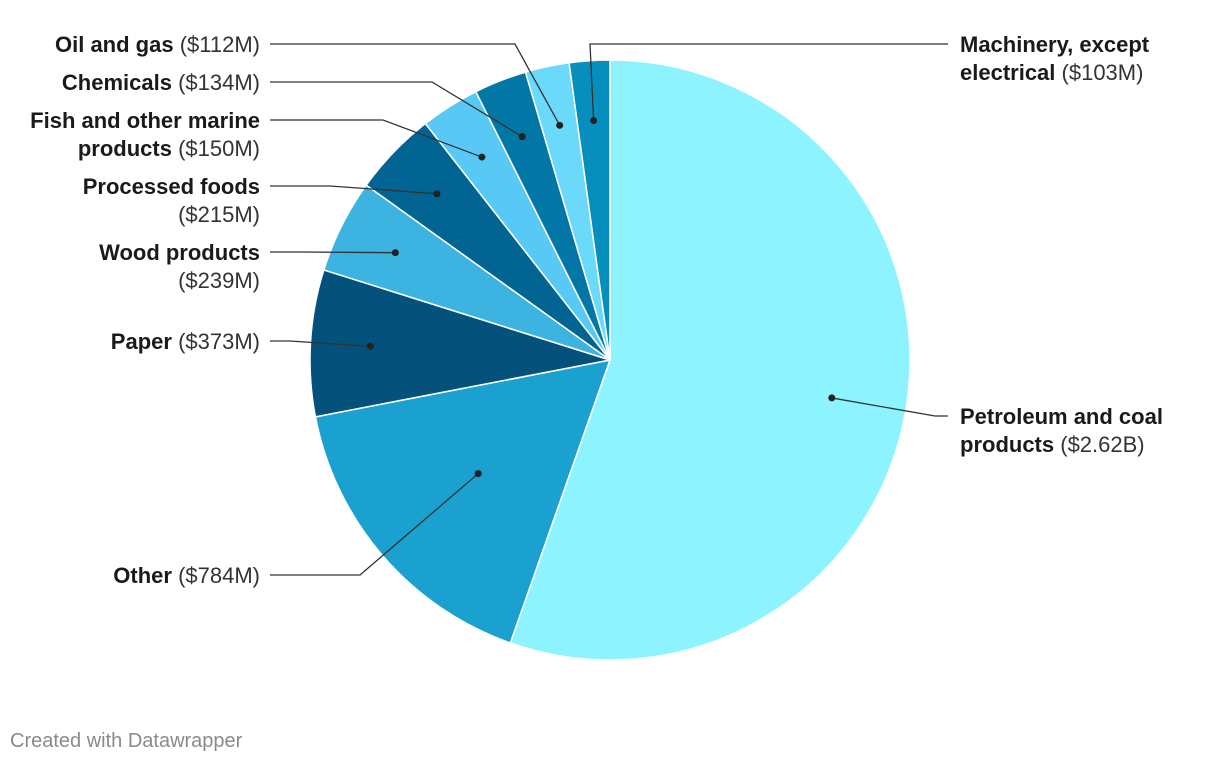  What do you see at coordinates (1055, 44) in the screenshot?
I see `slice-label-9-line-1: Machinery, except` at bounding box center [1055, 44].